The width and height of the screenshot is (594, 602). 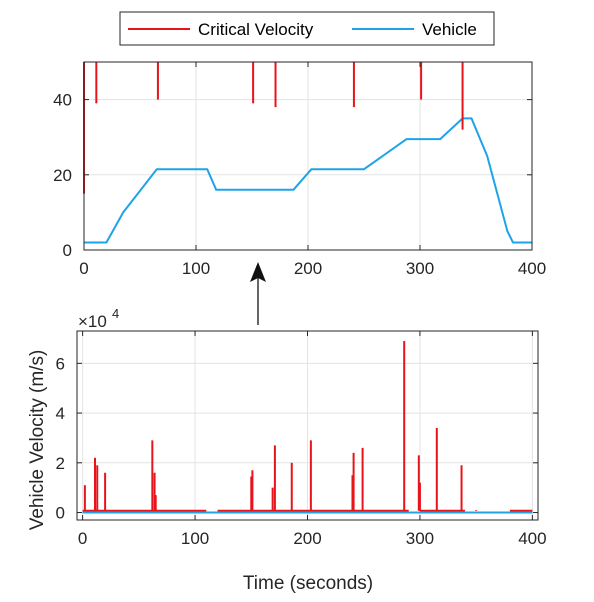 I want to click on bottom-x-tick-label: 200, so click(x=307, y=538).